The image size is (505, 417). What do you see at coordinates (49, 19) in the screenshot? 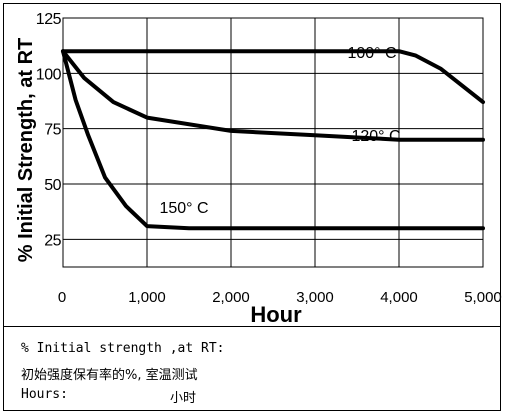
I see `y-tick-label: 125` at bounding box center [49, 19].